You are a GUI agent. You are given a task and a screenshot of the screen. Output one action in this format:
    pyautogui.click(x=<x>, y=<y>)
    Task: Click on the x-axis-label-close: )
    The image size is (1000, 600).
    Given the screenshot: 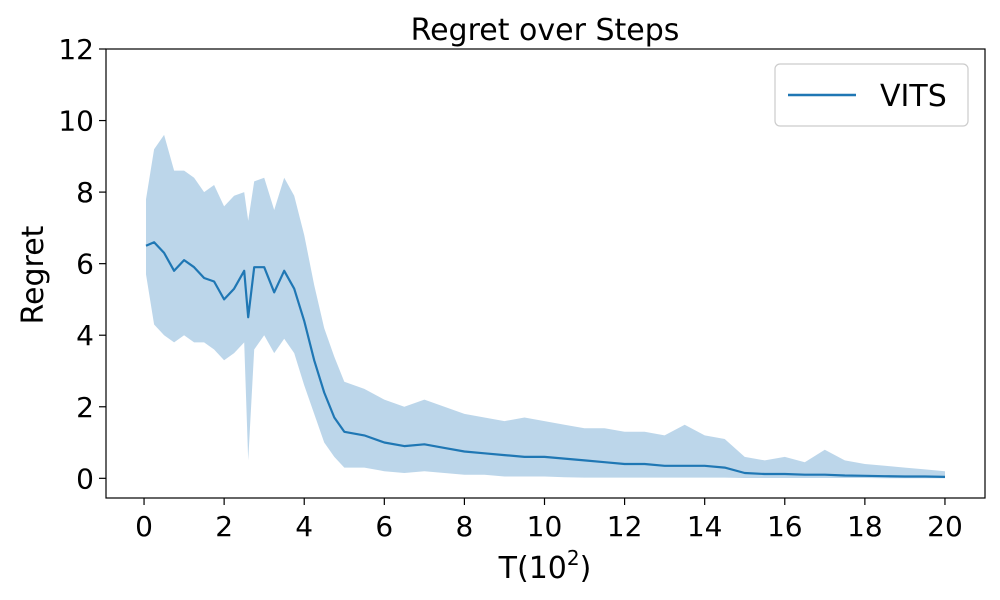 What is the action you would take?
    pyautogui.click(x=586, y=568)
    